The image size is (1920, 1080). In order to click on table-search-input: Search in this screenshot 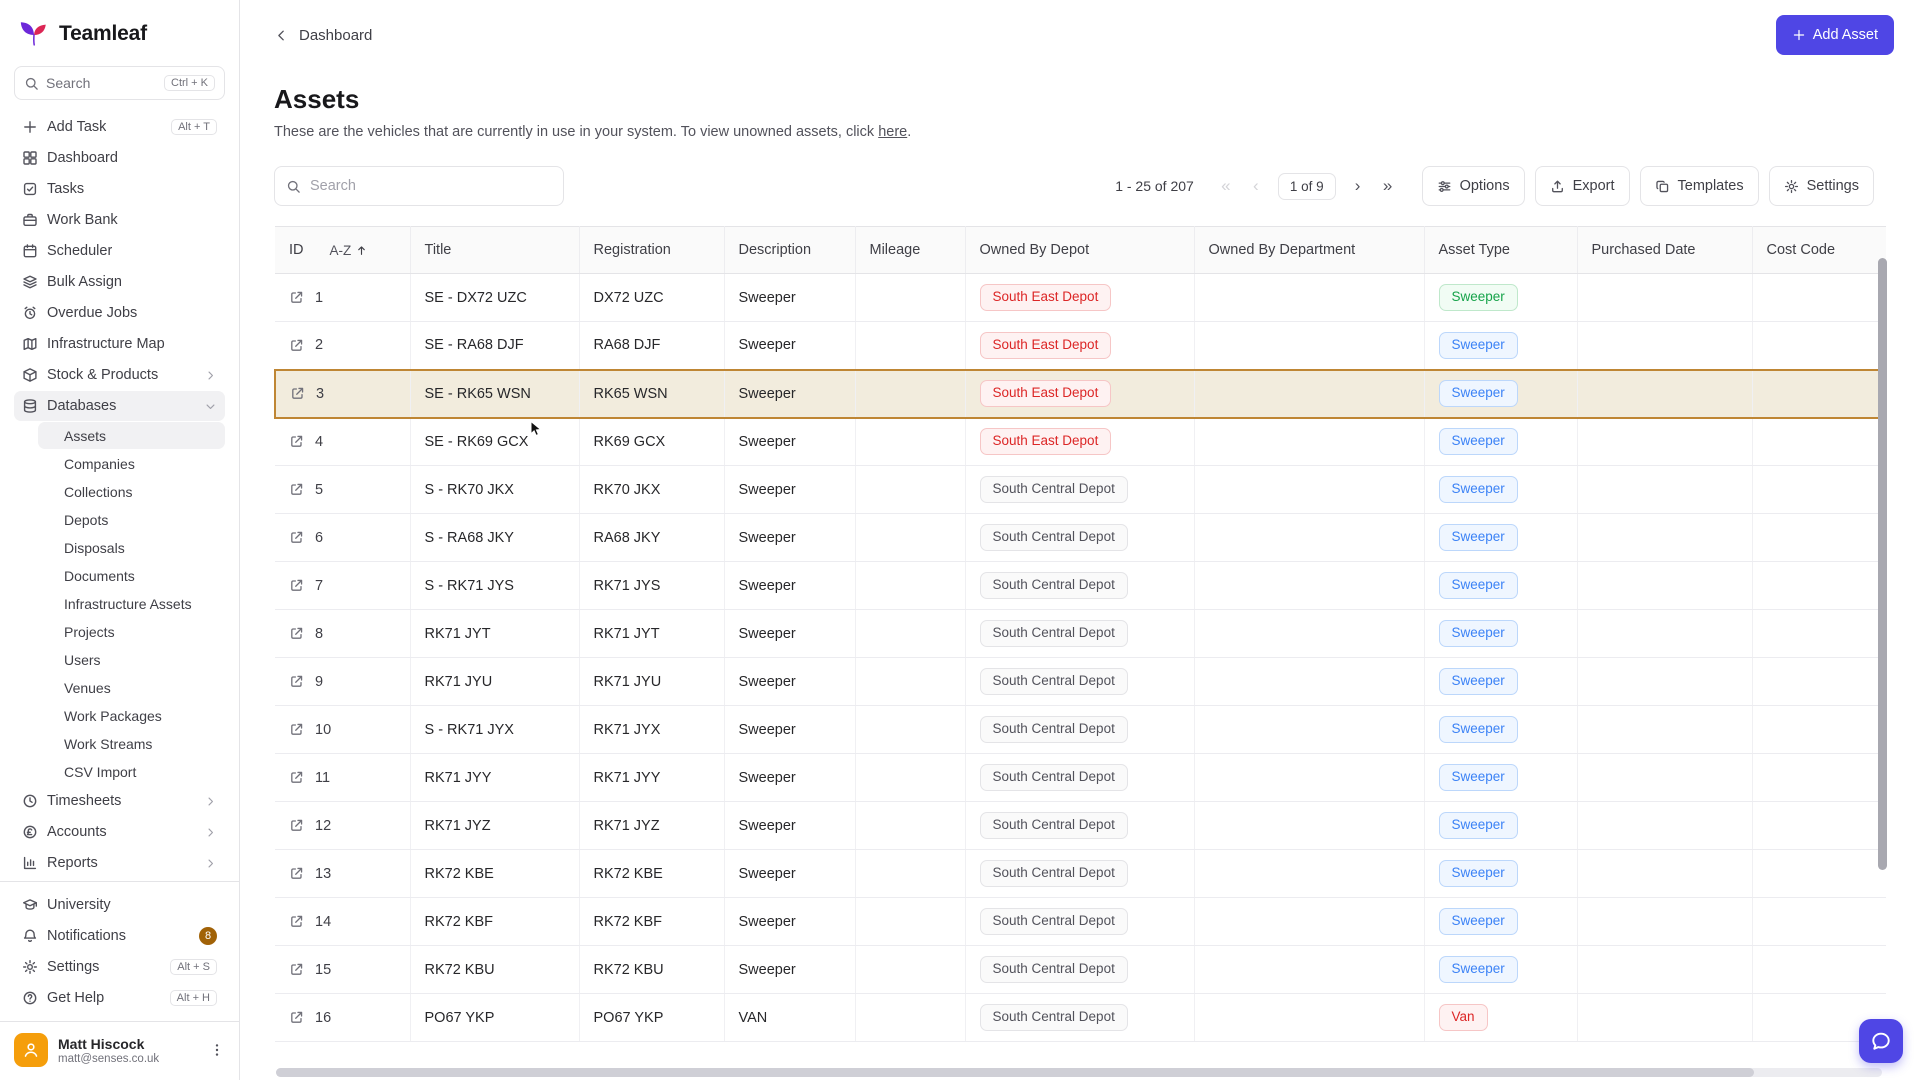, I will do `click(419, 186)`.